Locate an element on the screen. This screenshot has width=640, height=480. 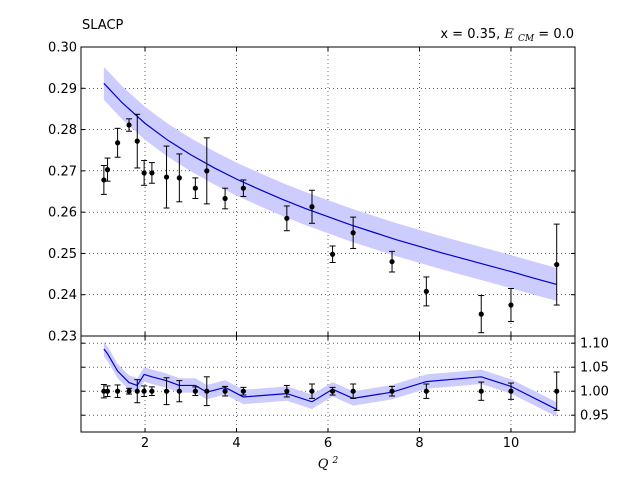
chart-title-left: SLACP is located at coordinates (103, 25).